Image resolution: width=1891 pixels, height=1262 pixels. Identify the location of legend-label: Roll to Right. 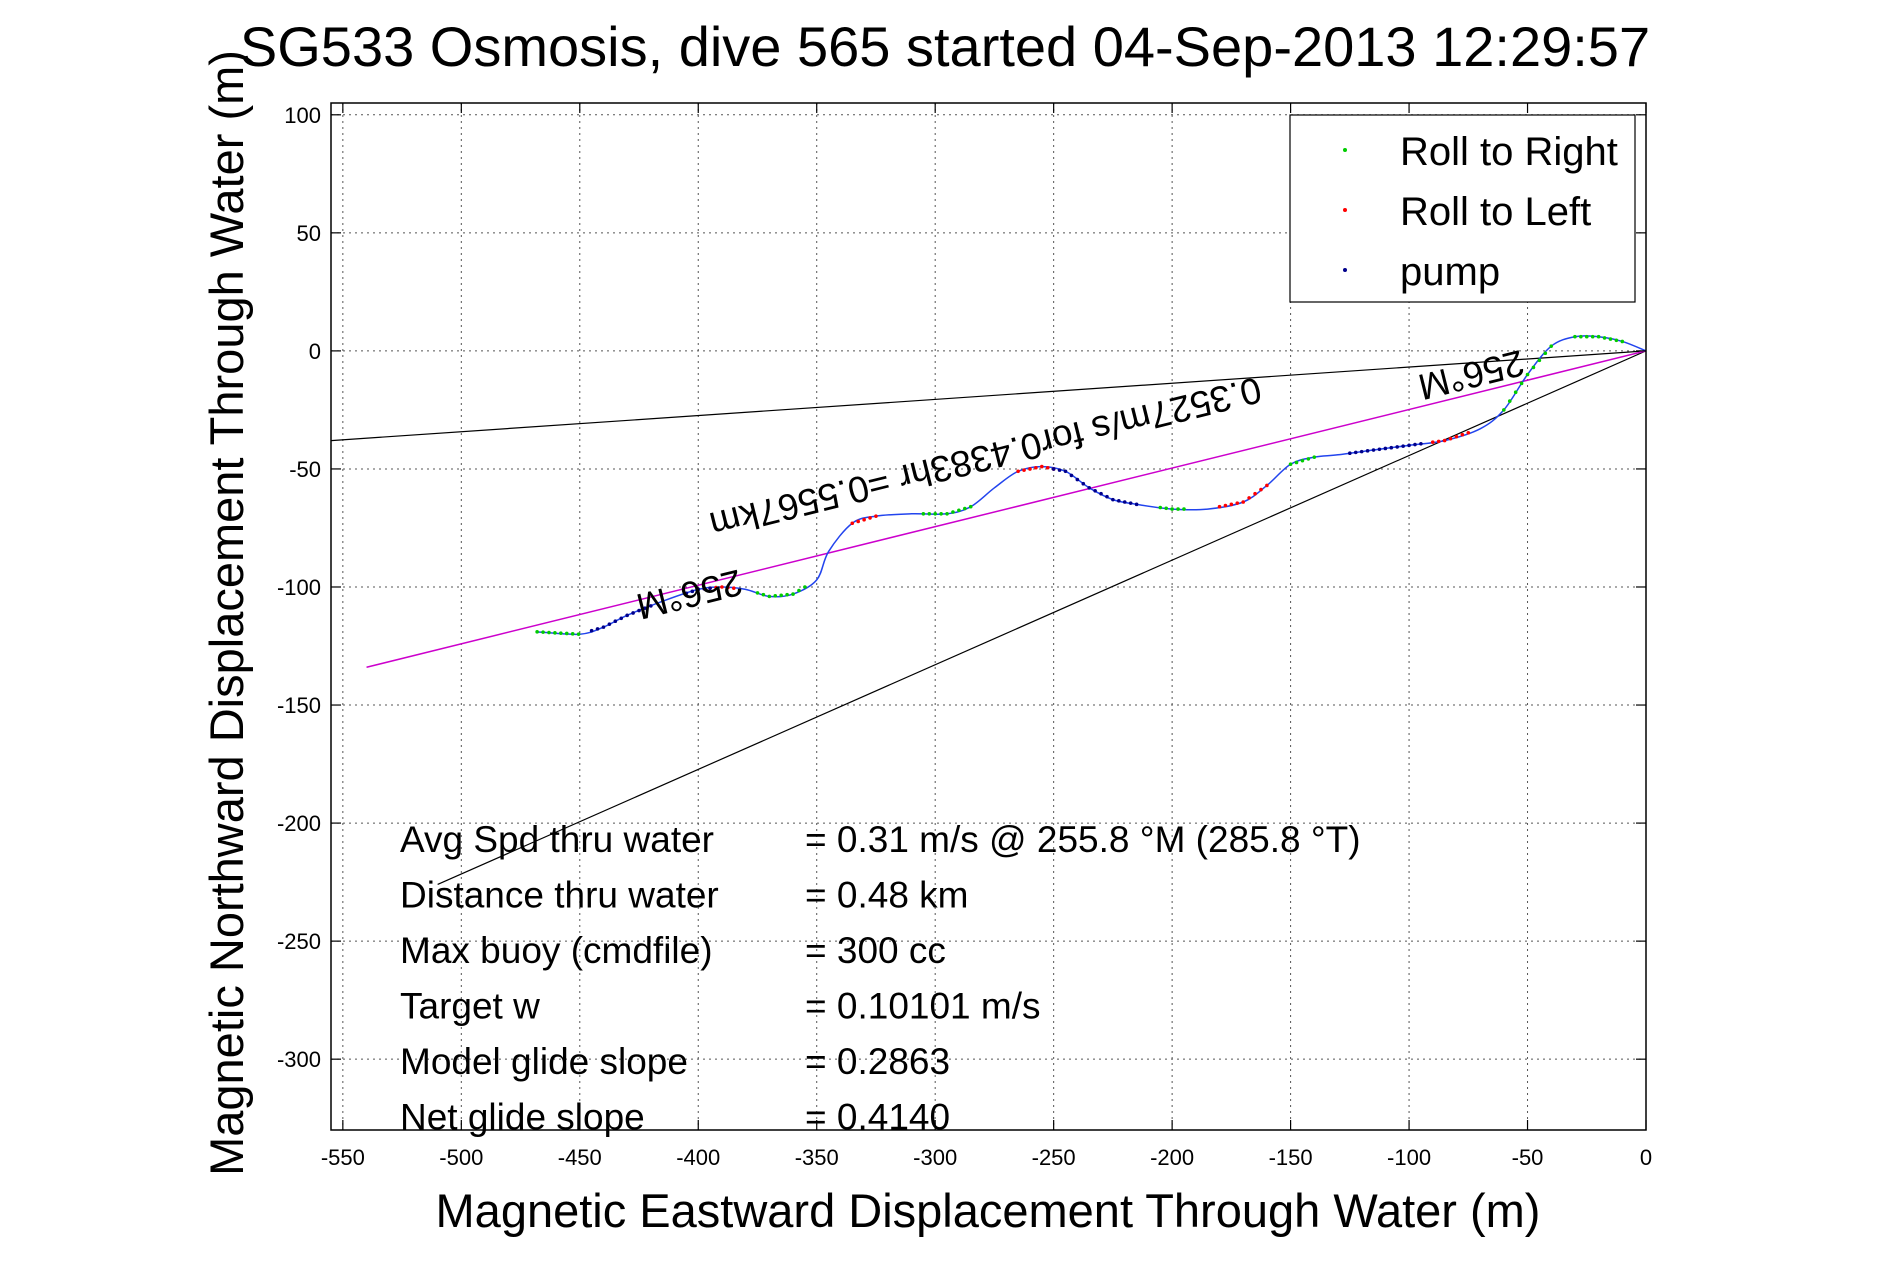
(1509, 152).